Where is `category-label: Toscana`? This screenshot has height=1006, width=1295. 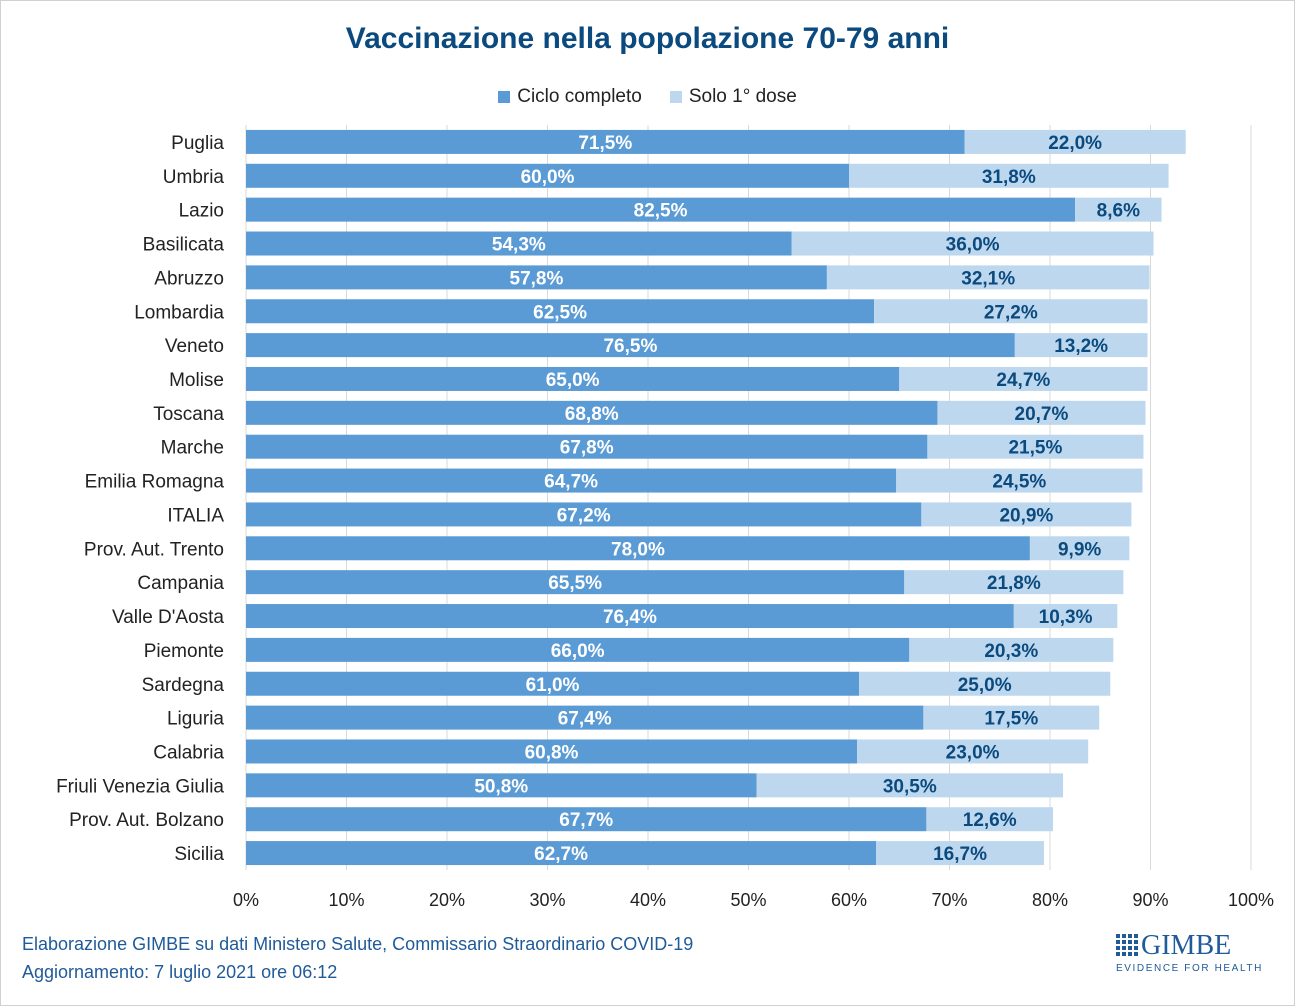 category-label: Toscana is located at coordinates (188, 414).